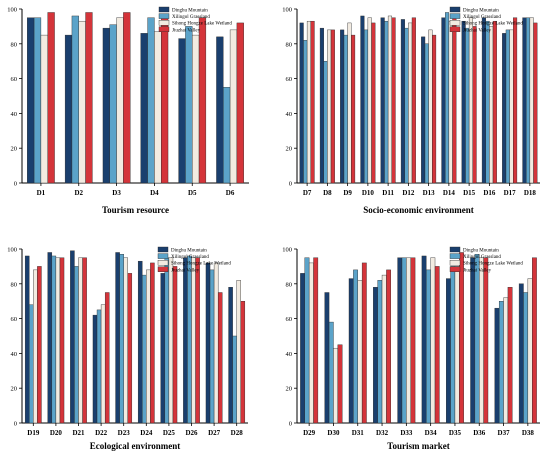  Describe the element at coordinates (169, 433) in the screenshot. I see `x-tick-label: D25` at that location.